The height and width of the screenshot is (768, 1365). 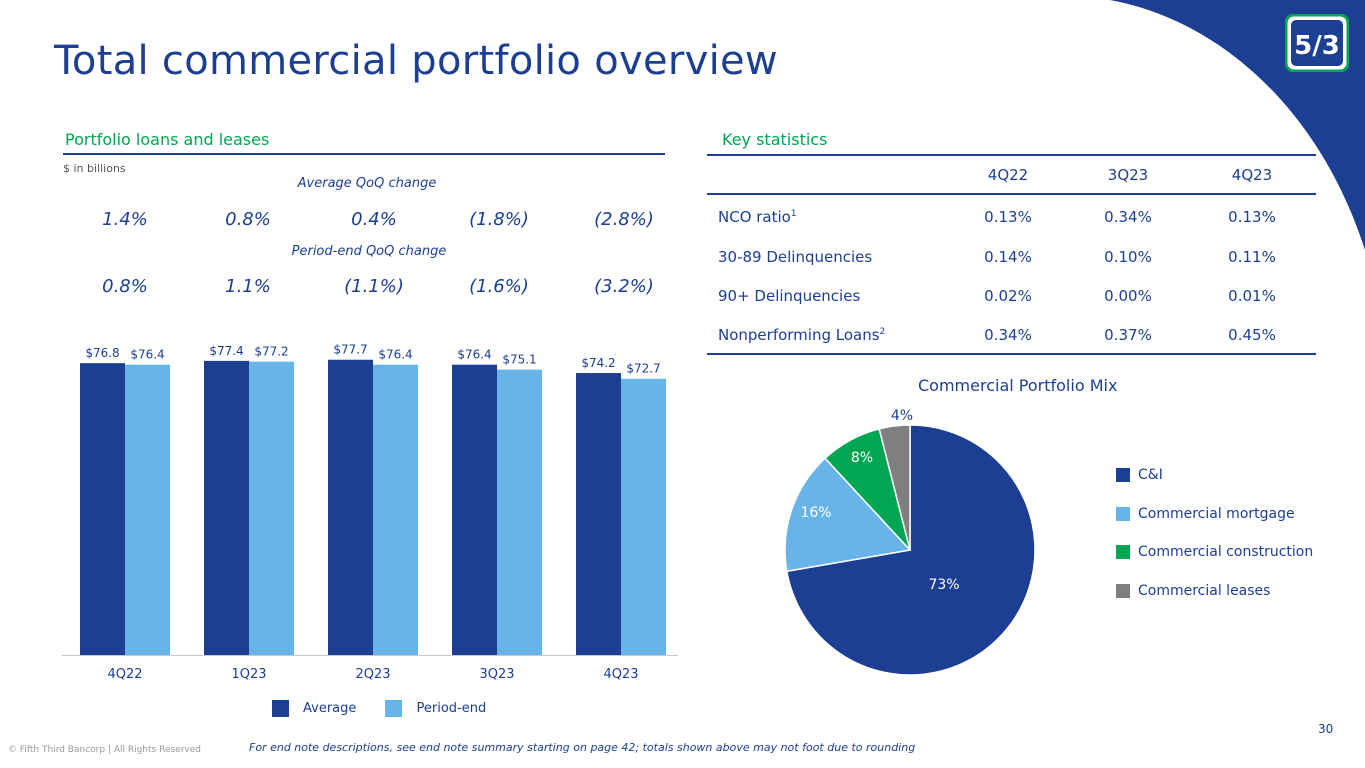 What do you see at coordinates (379, 710) in the screenshot?
I see `bar-legend: Average Period-end` at bounding box center [379, 710].